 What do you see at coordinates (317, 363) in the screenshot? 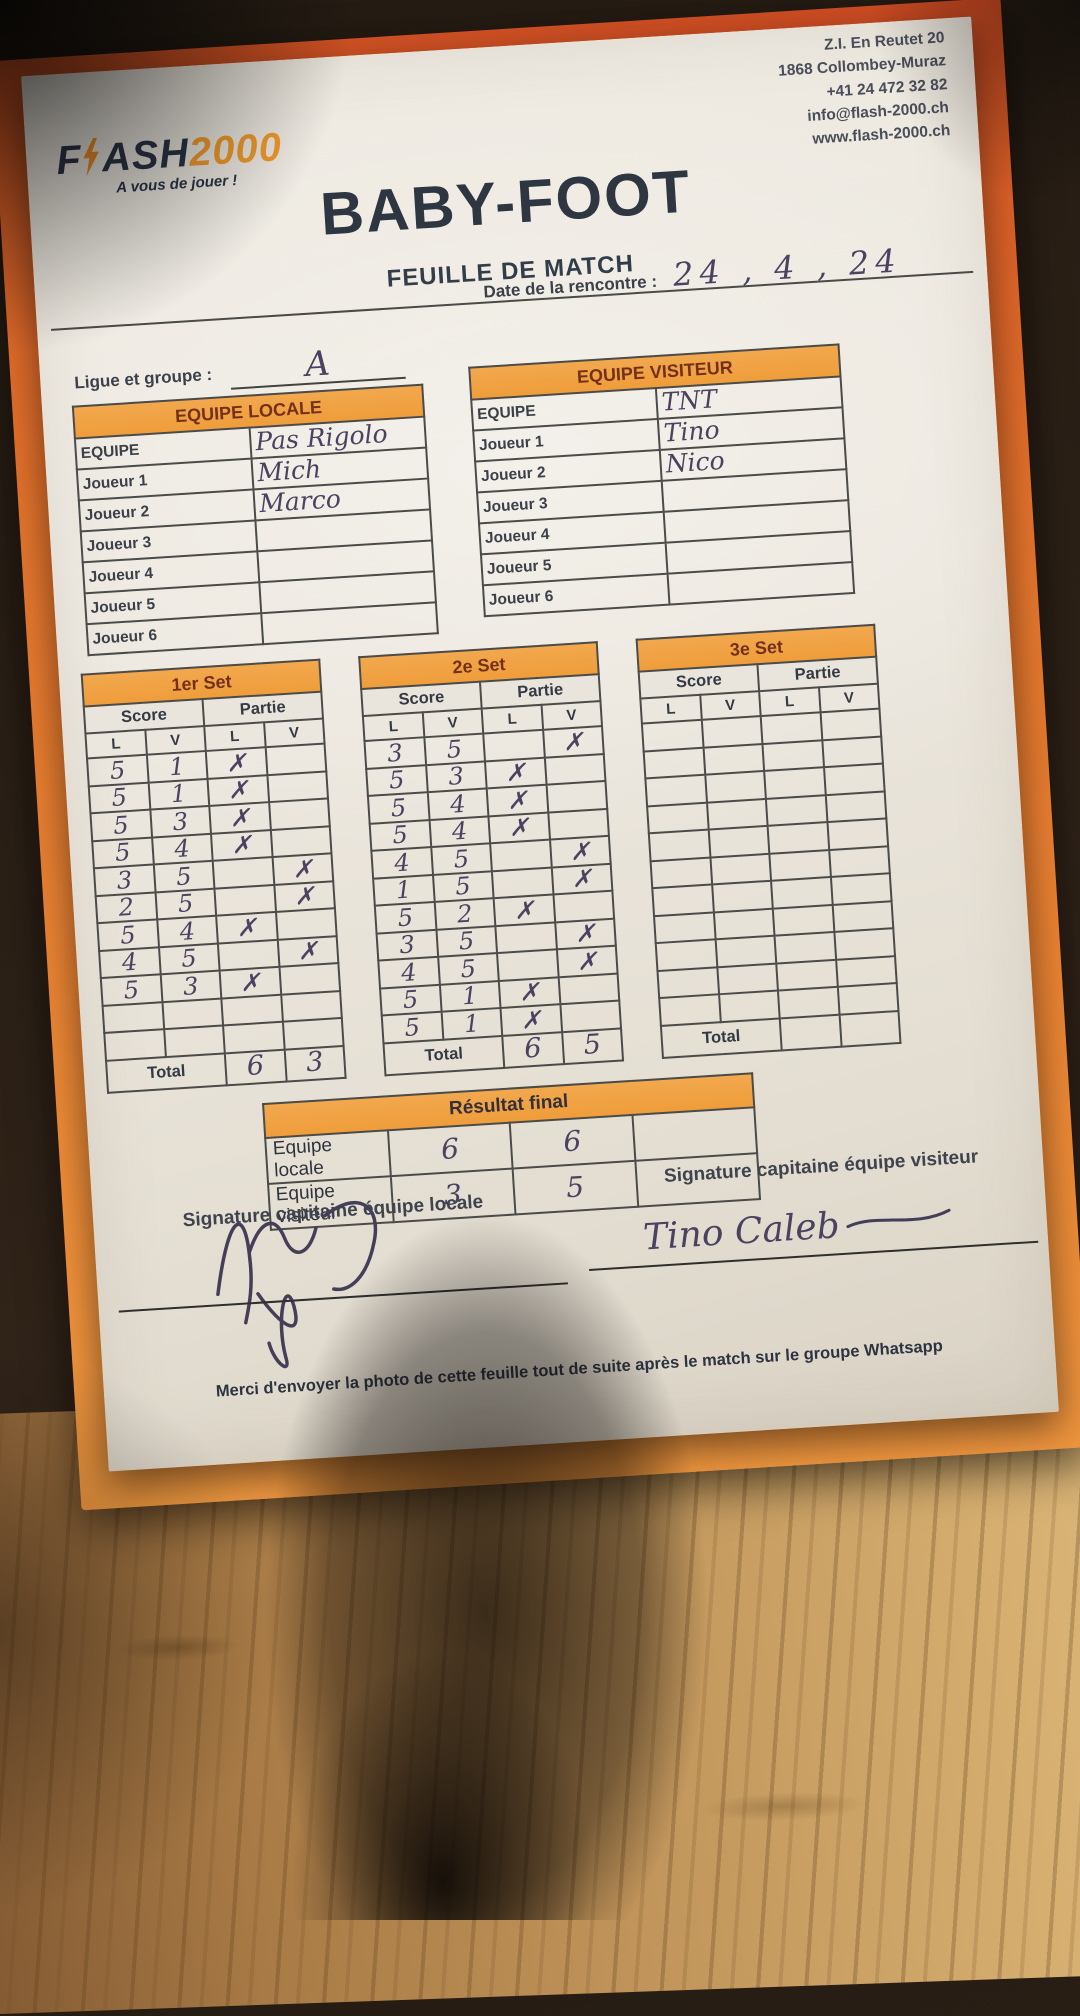
I see `league-underline: A` at bounding box center [317, 363].